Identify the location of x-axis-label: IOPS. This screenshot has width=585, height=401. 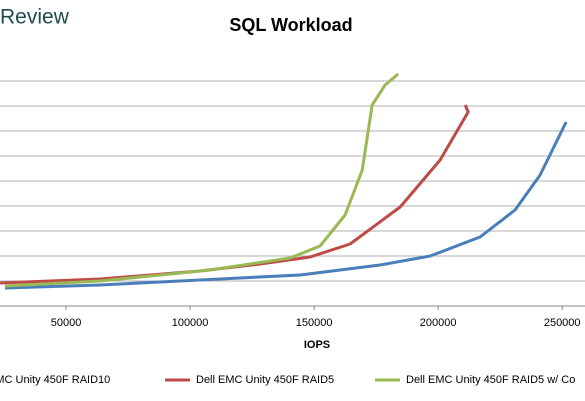
(317, 345).